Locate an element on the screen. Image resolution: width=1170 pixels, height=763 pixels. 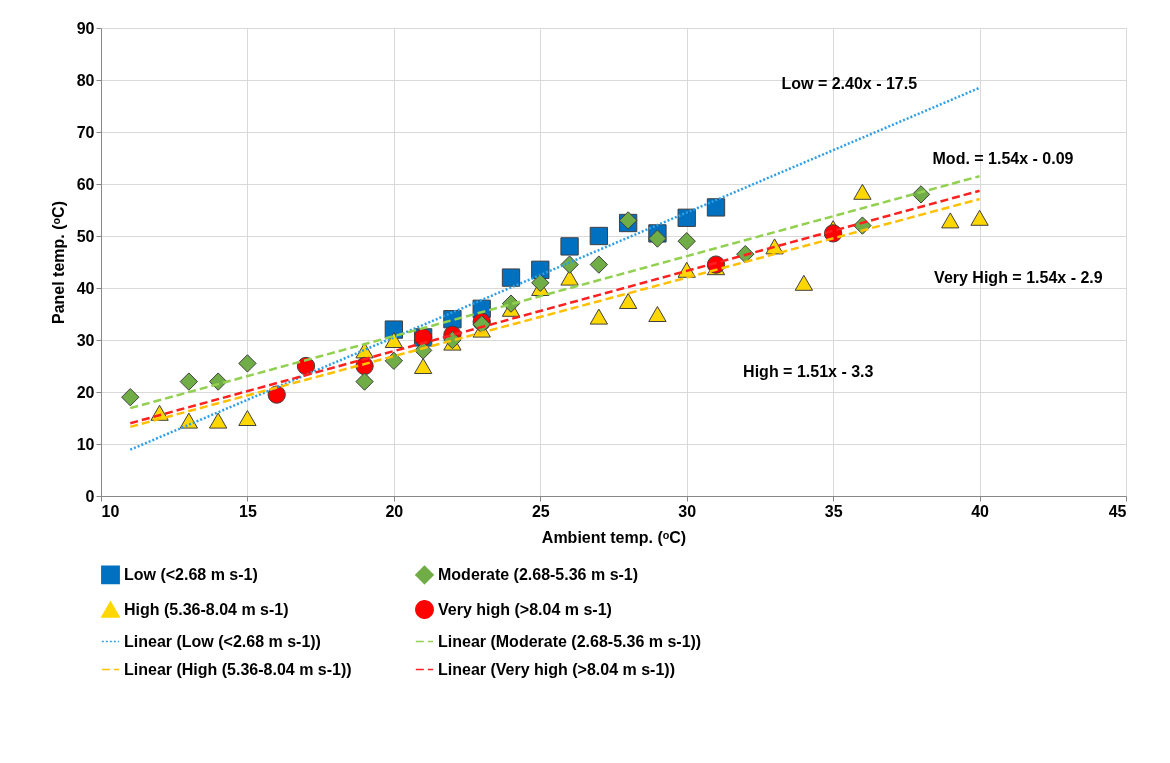
y-axis-title: Panel temp. (ᵒC) is located at coordinates (58, 262).